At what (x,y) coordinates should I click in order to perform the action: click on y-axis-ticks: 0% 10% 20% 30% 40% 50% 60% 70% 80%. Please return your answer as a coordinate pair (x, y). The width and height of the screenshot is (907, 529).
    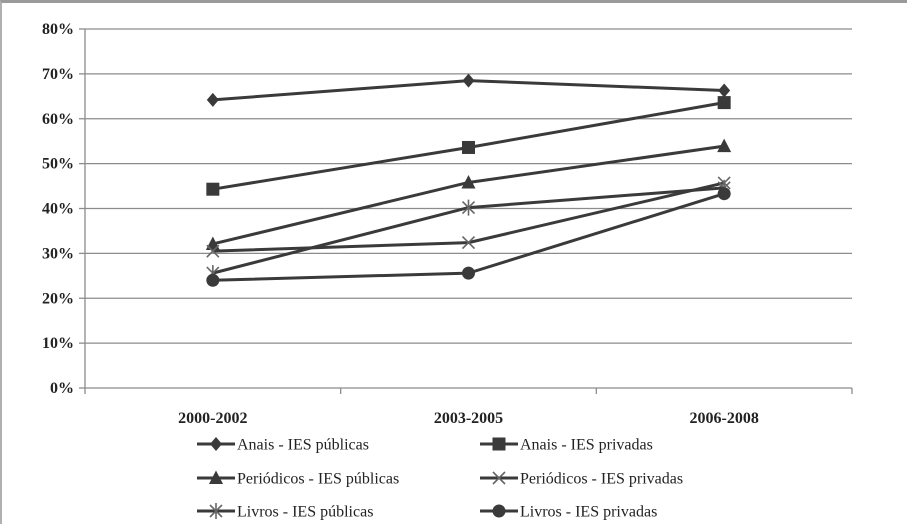
    Looking at the image, I should click on (58, 209).